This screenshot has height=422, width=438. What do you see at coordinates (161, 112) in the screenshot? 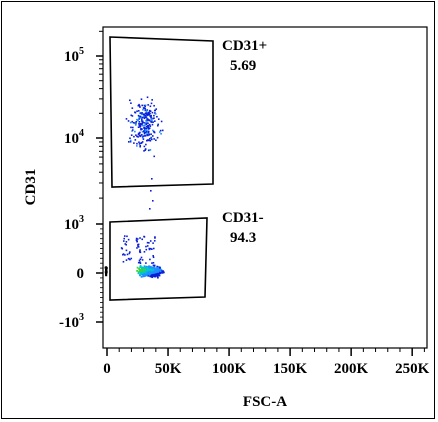
I see `gate-cd31-positive` at bounding box center [161, 112].